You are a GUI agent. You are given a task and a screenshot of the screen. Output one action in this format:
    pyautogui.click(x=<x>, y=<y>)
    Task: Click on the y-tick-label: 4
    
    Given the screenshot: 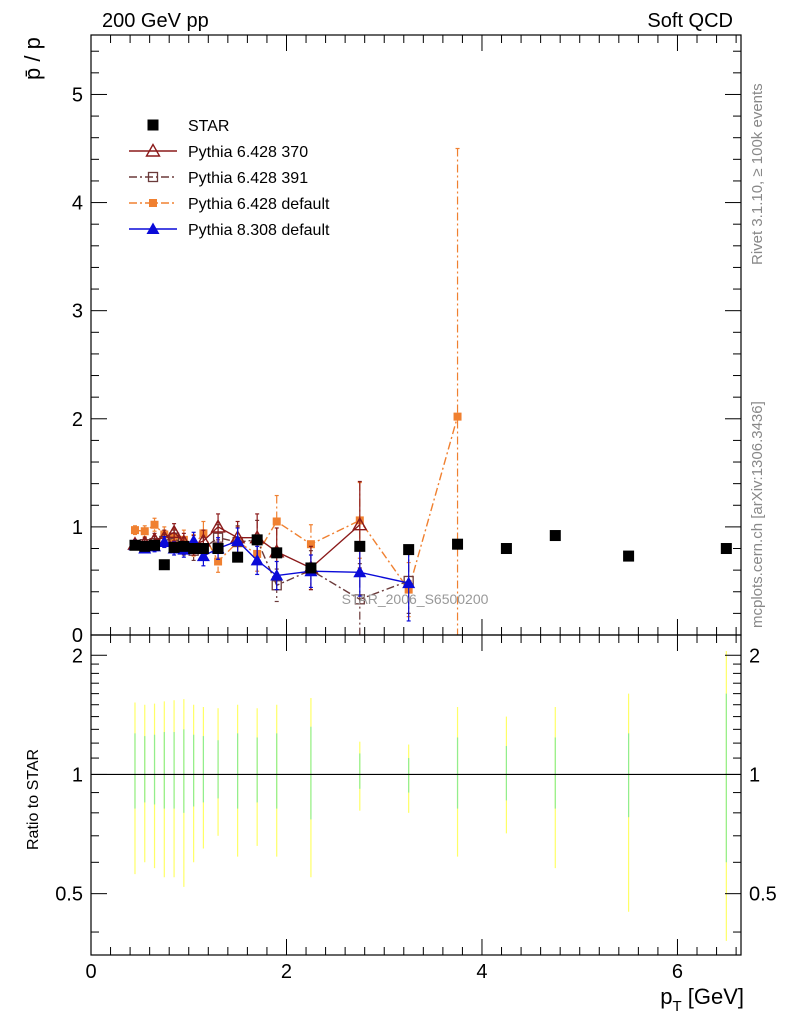 What is the action you would take?
    pyautogui.click(x=77, y=204)
    